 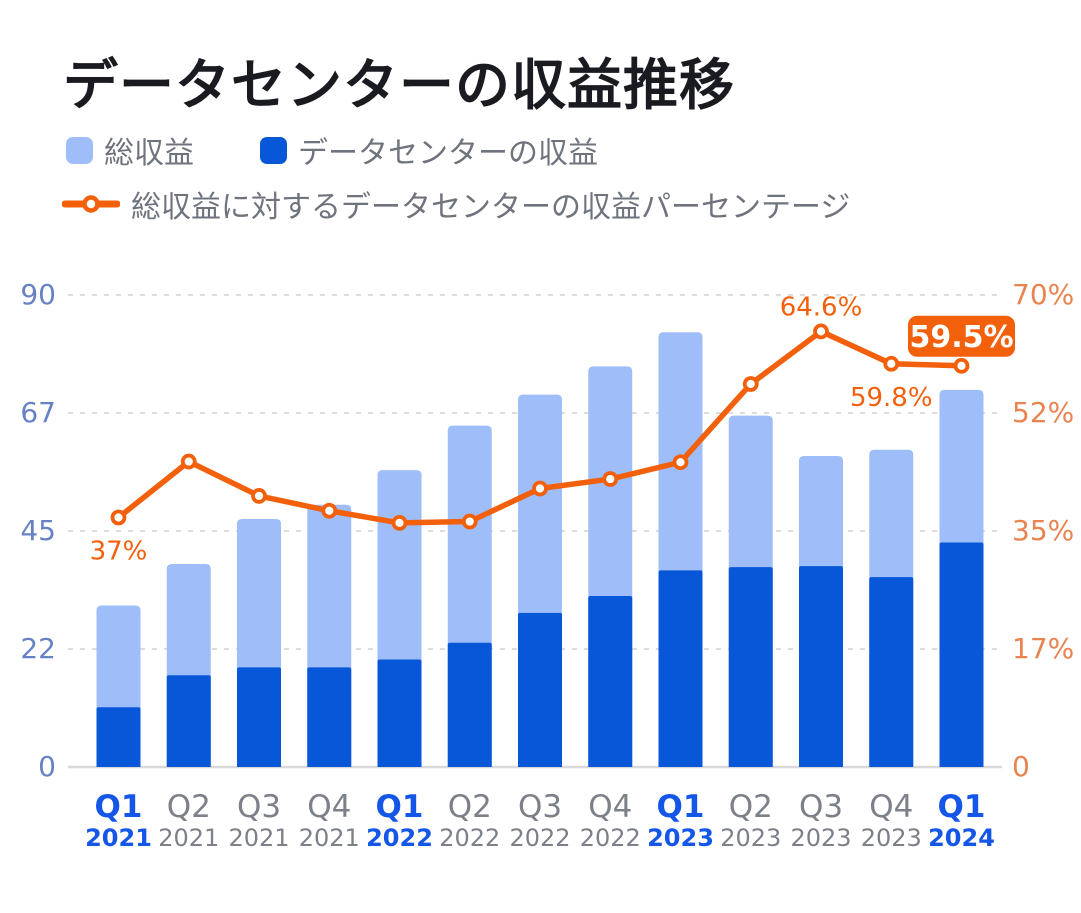 I want to click on pct-line-swatch-marker, so click(x=91, y=204).